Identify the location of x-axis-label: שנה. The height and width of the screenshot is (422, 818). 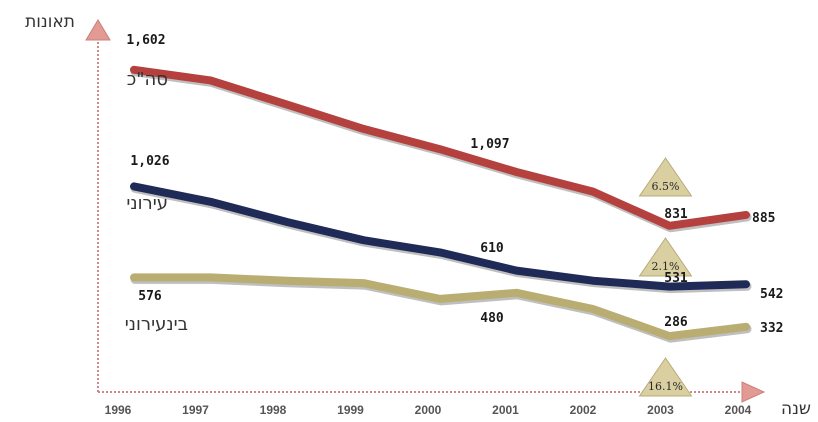
(796, 409).